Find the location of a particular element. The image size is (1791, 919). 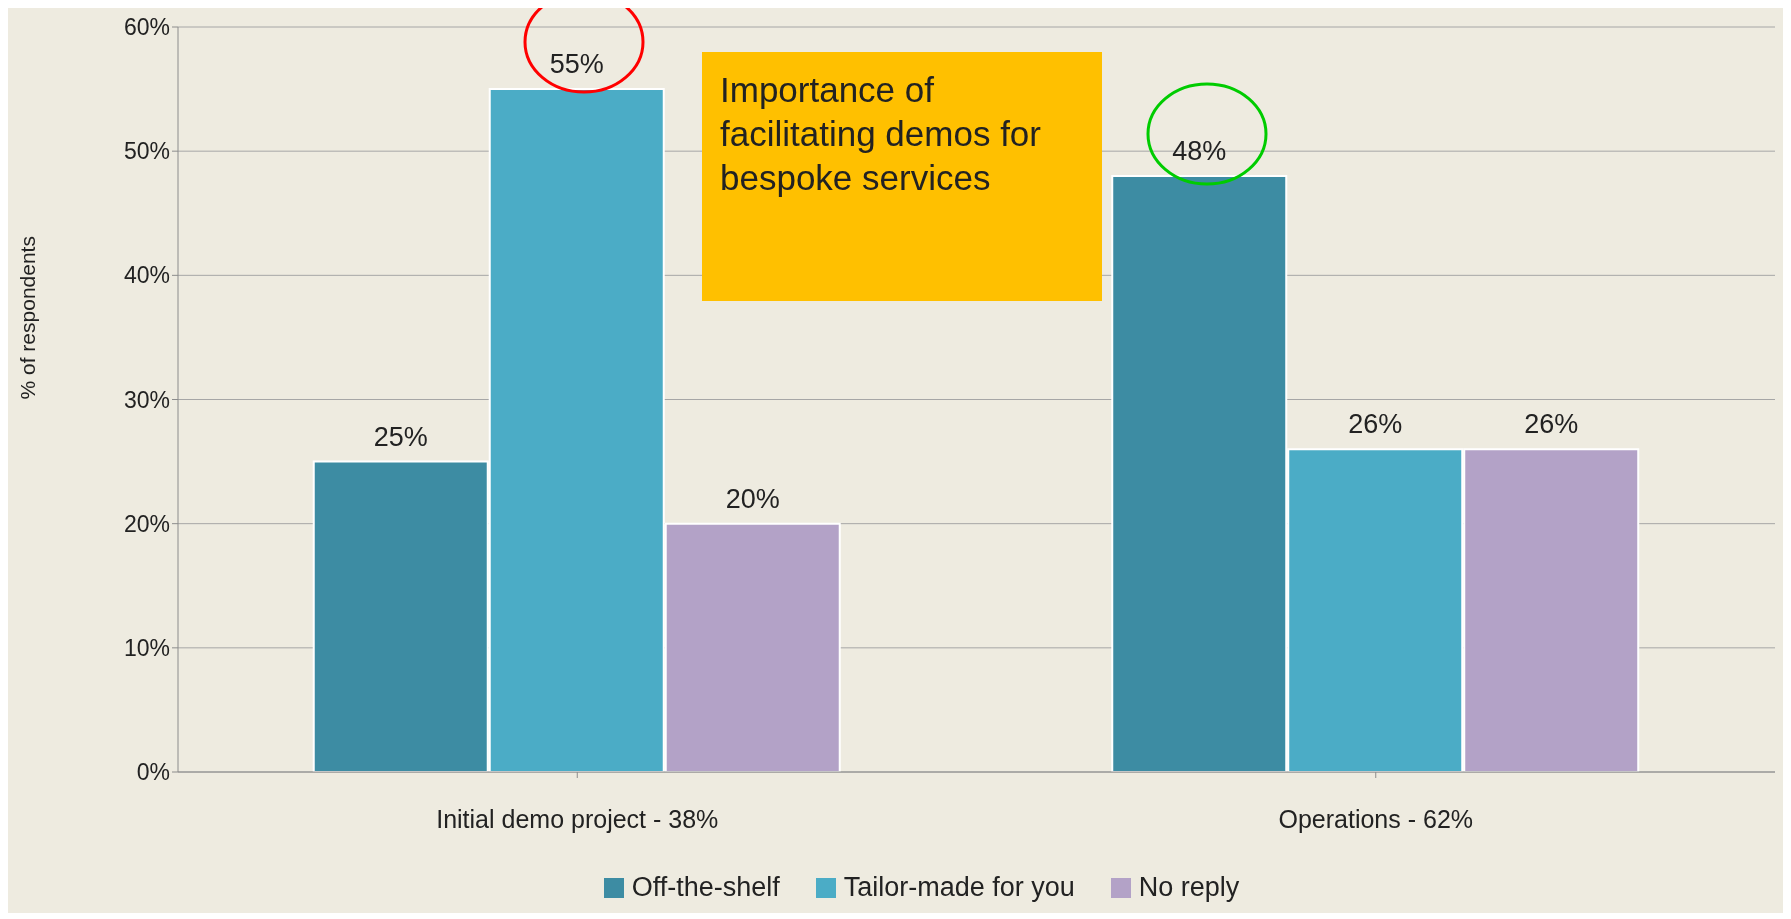

x-tick-label: Initial demo project - 38% is located at coordinates (577, 818).